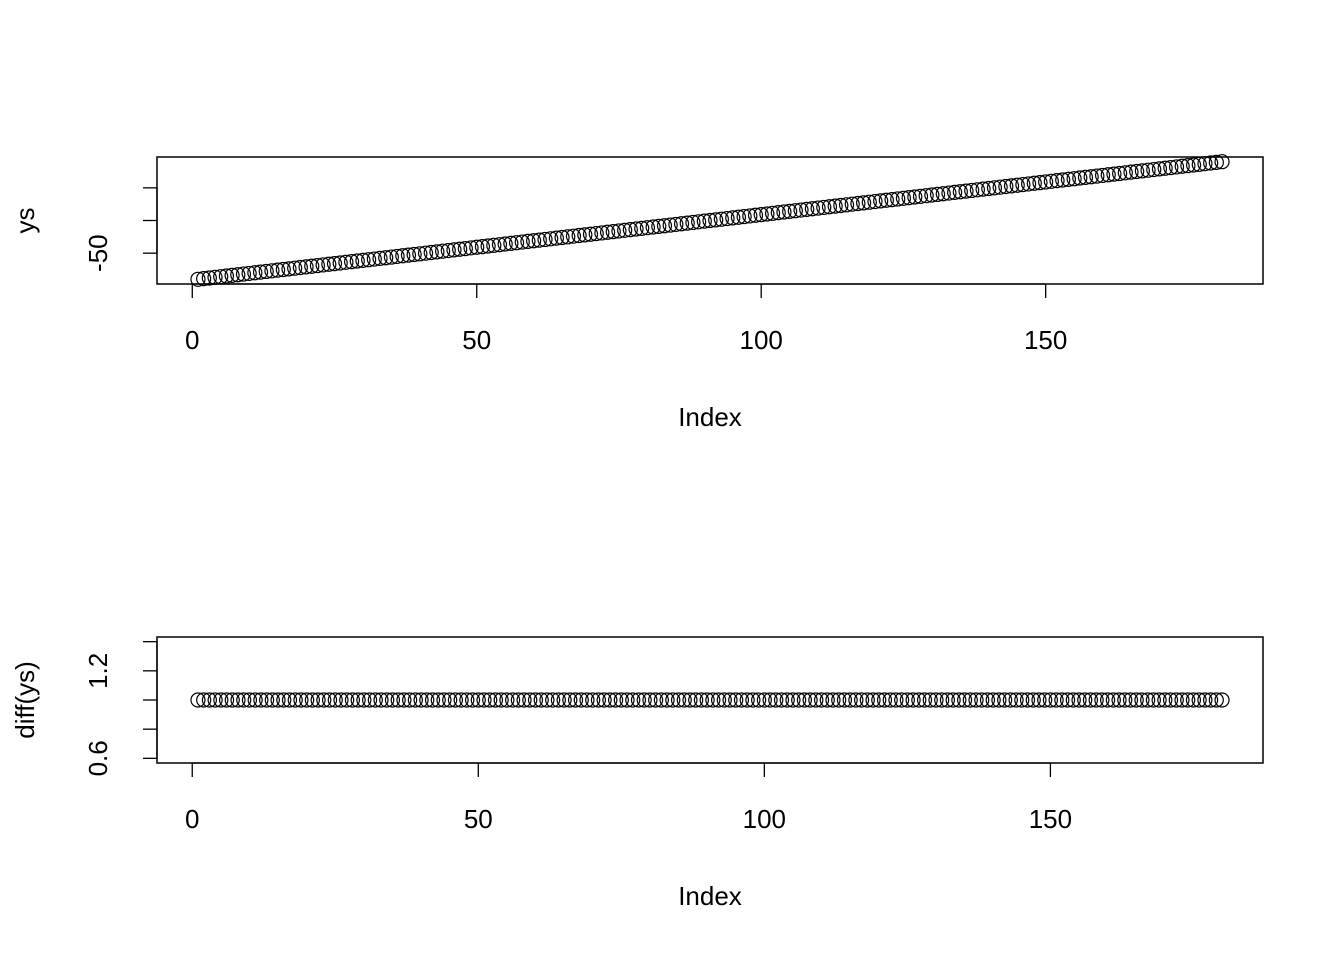 This screenshot has height=960, width=1344. What do you see at coordinates (192, 819) in the screenshot?
I see `x-tick-label: 0` at bounding box center [192, 819].